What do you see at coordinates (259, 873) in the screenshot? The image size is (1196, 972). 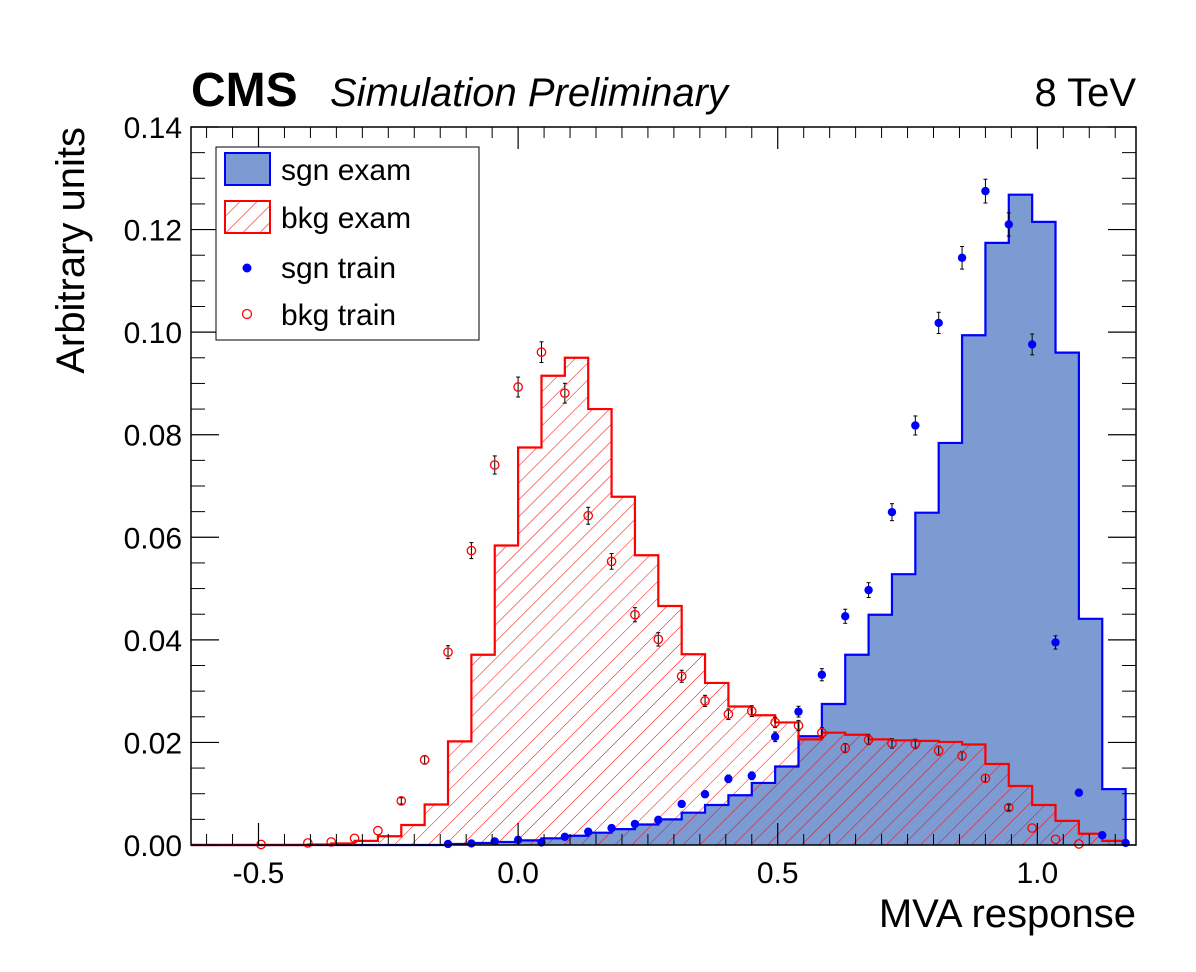 I see `x-tick-label: -0.5` at bounding box center [259, 873].